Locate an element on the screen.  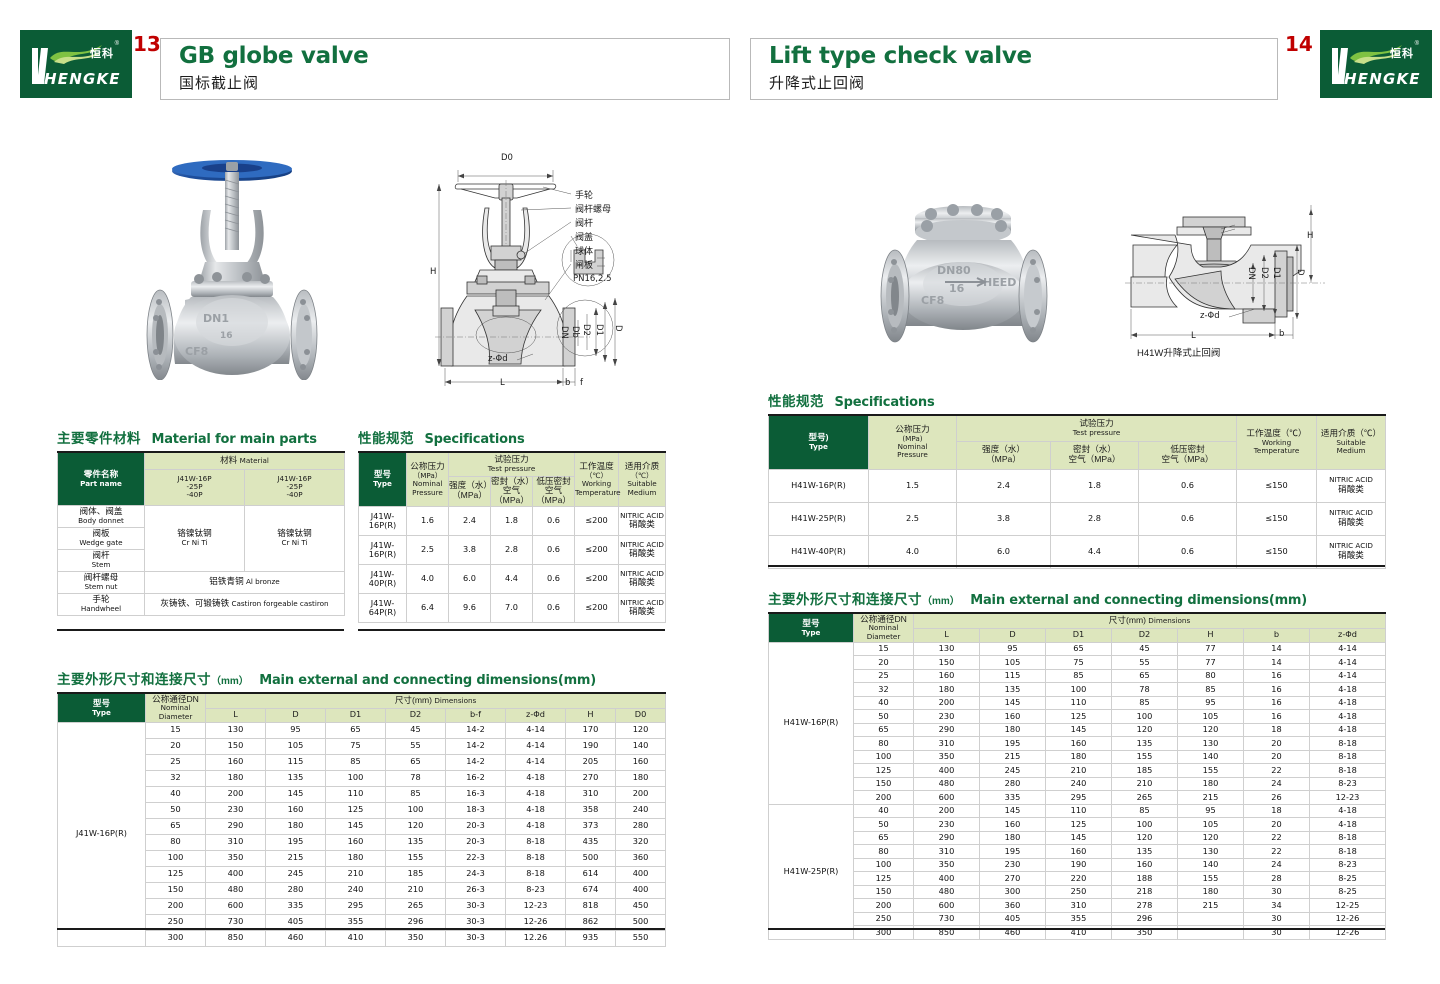
right-specs-medium-en: NITRIC ACID is located at coordinates (1351, 480).